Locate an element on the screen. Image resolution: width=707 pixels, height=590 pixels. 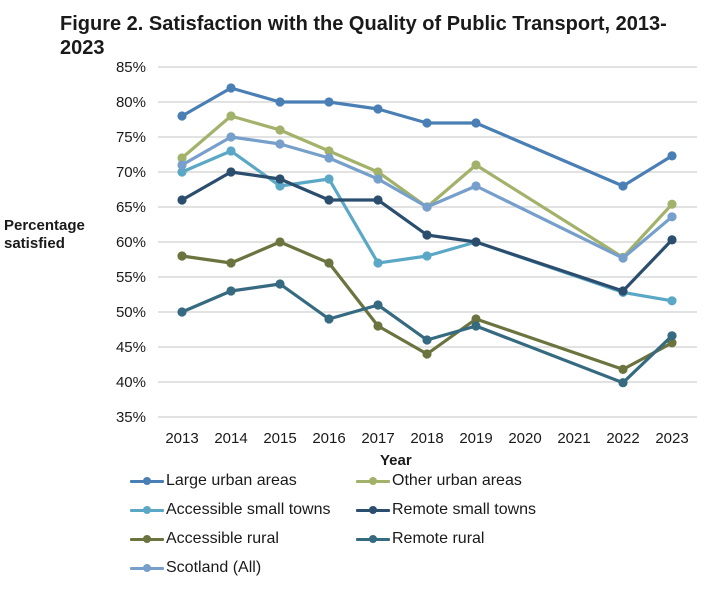
legend-item: Accessible rural is located at coordinates (204, 539).